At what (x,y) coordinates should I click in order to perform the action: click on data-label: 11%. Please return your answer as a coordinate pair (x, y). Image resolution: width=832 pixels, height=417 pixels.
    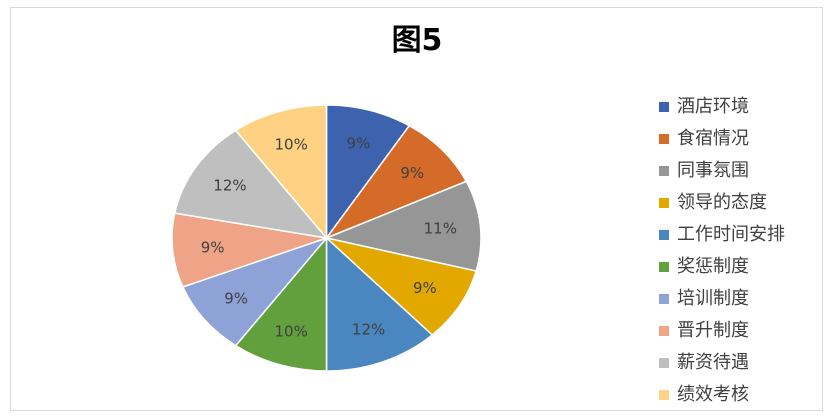
    Looking at the image, I should click on (440, 229).